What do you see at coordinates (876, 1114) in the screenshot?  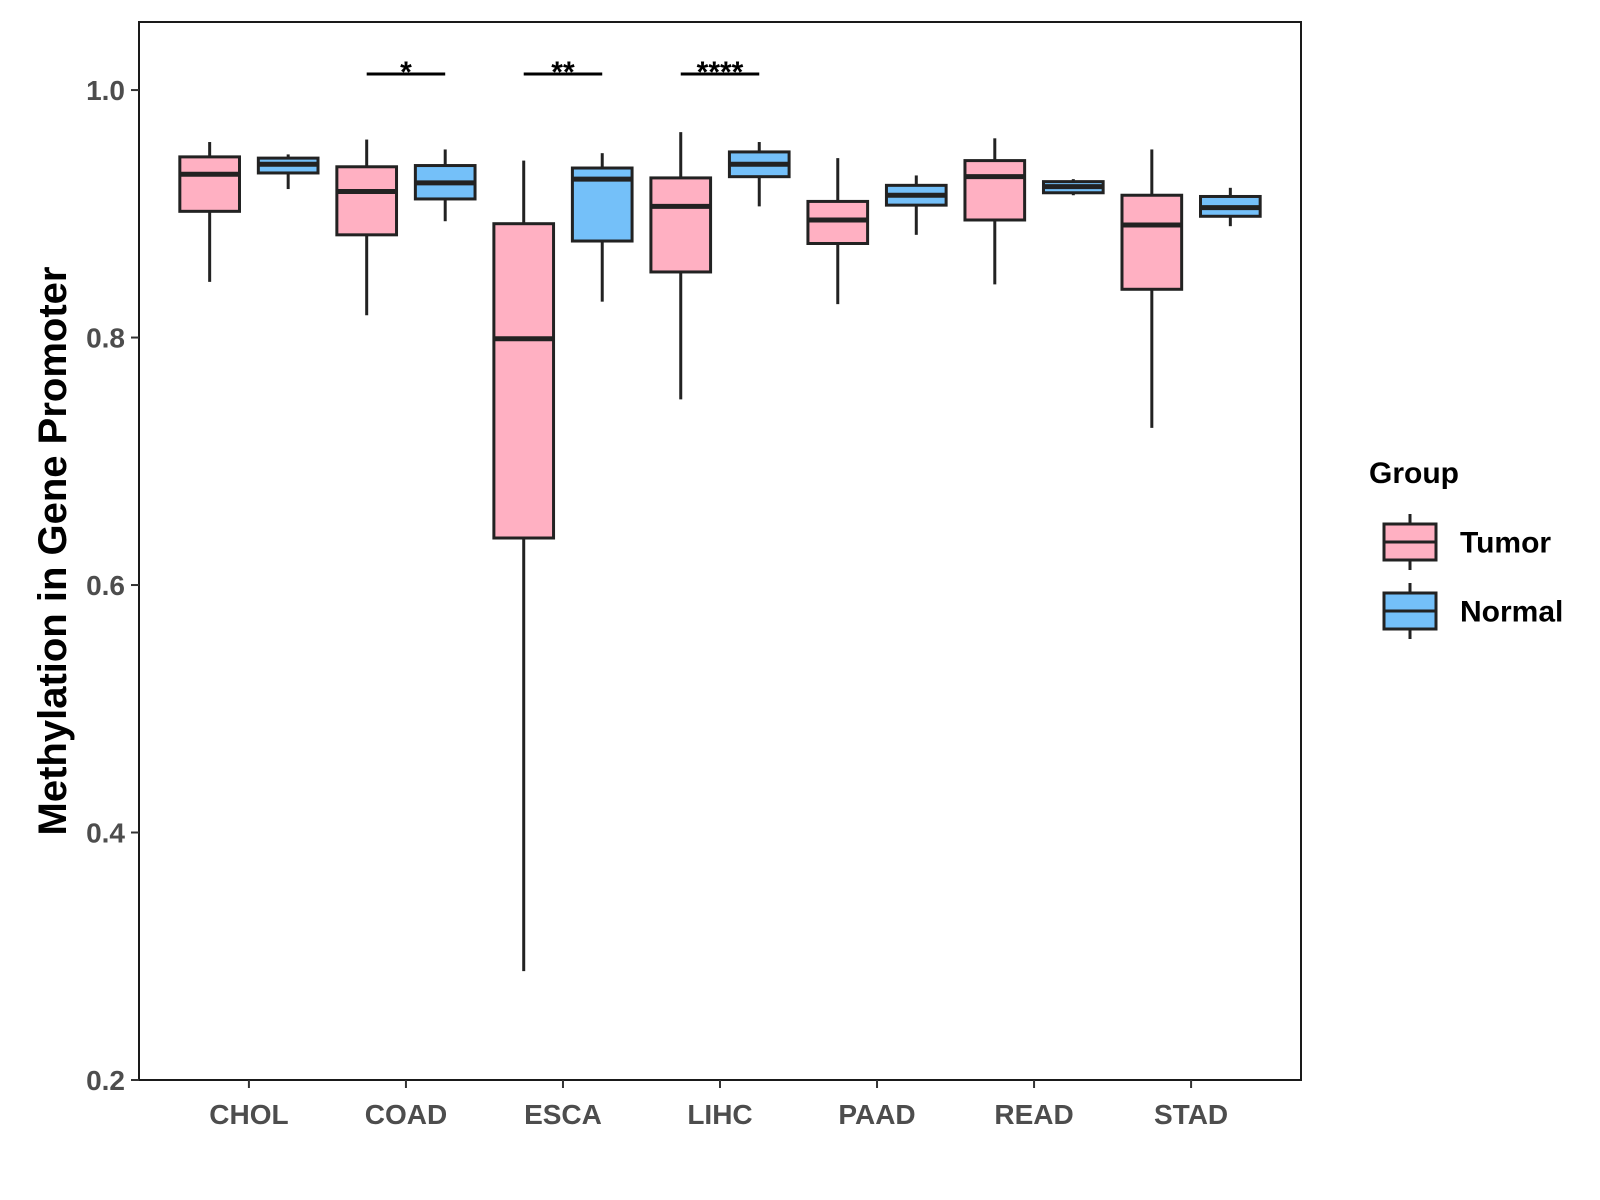 I see `x-tick-label-paad: PAAD` at bounding box center [876, 1114].